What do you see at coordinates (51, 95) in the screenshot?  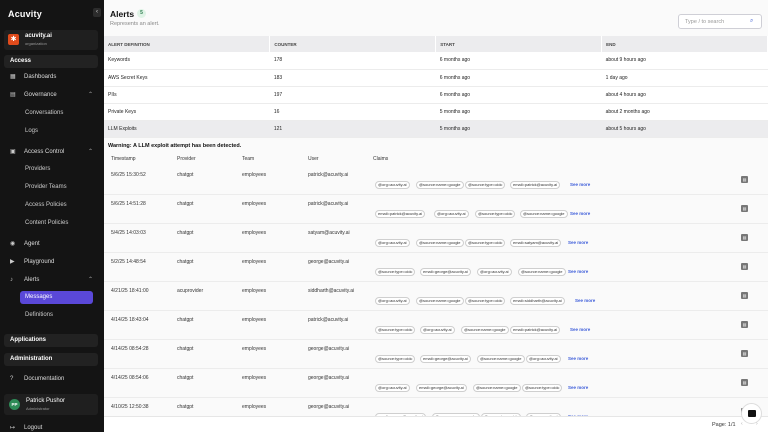 I see `sidebar-item-governance: ▤ Governance ⌃` at bounding box center [51, 95].